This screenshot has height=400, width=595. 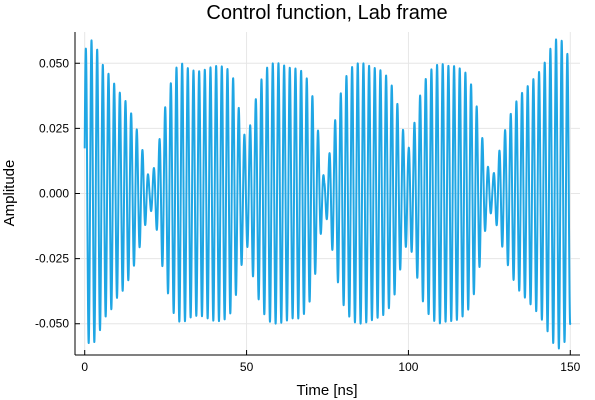 I want to click on x-tick-label: 150, so click(x=570, y=367).